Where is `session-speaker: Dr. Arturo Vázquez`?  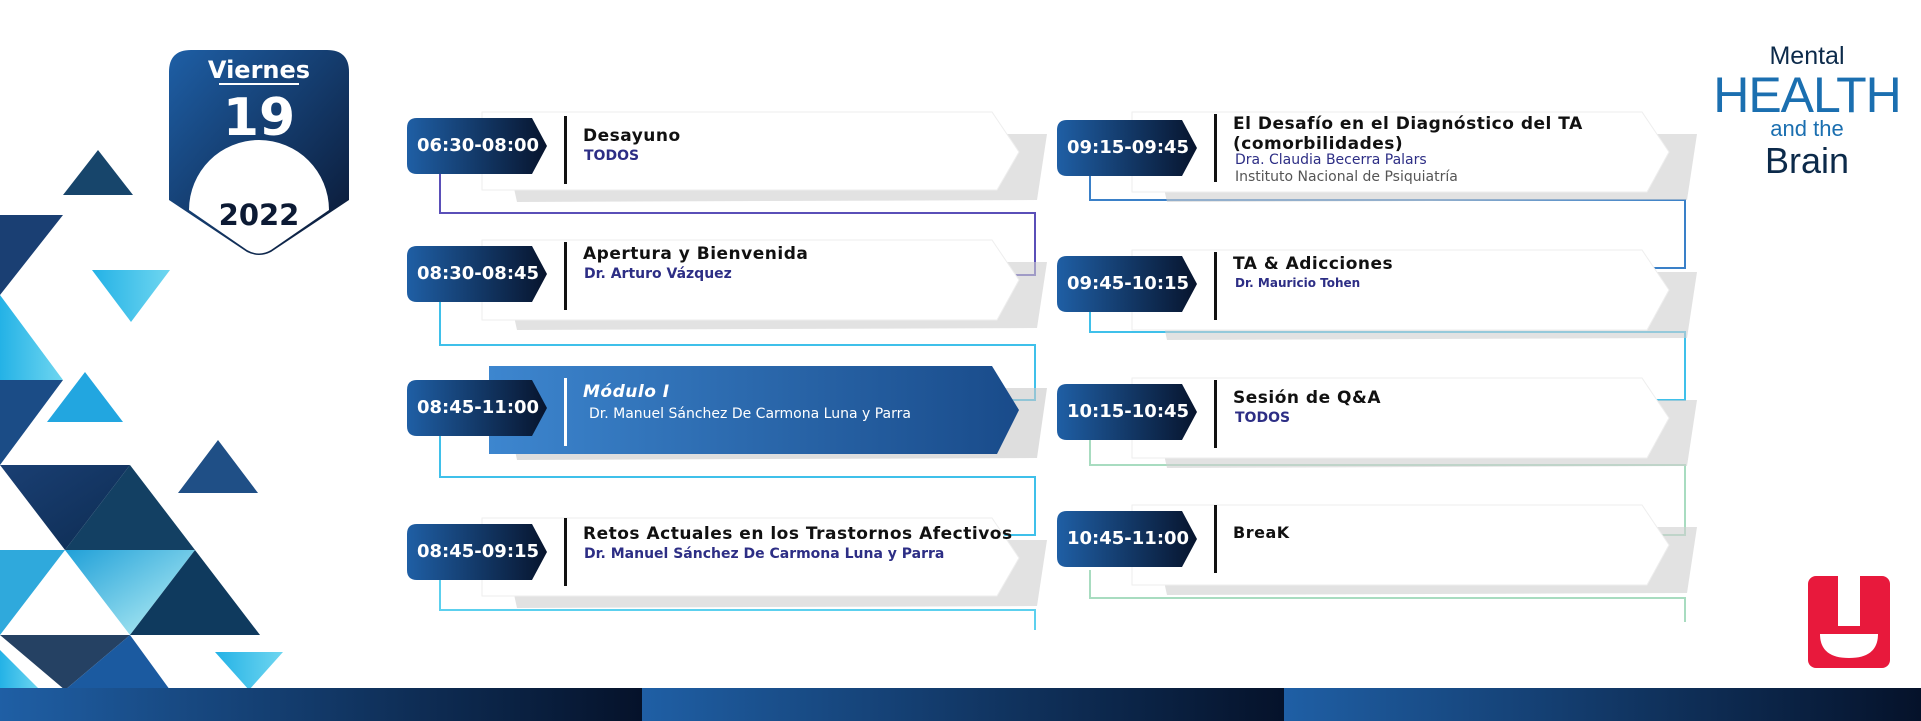 session-speaker: Dr. Arturo Vázquez is located at coordinates (658, 274).